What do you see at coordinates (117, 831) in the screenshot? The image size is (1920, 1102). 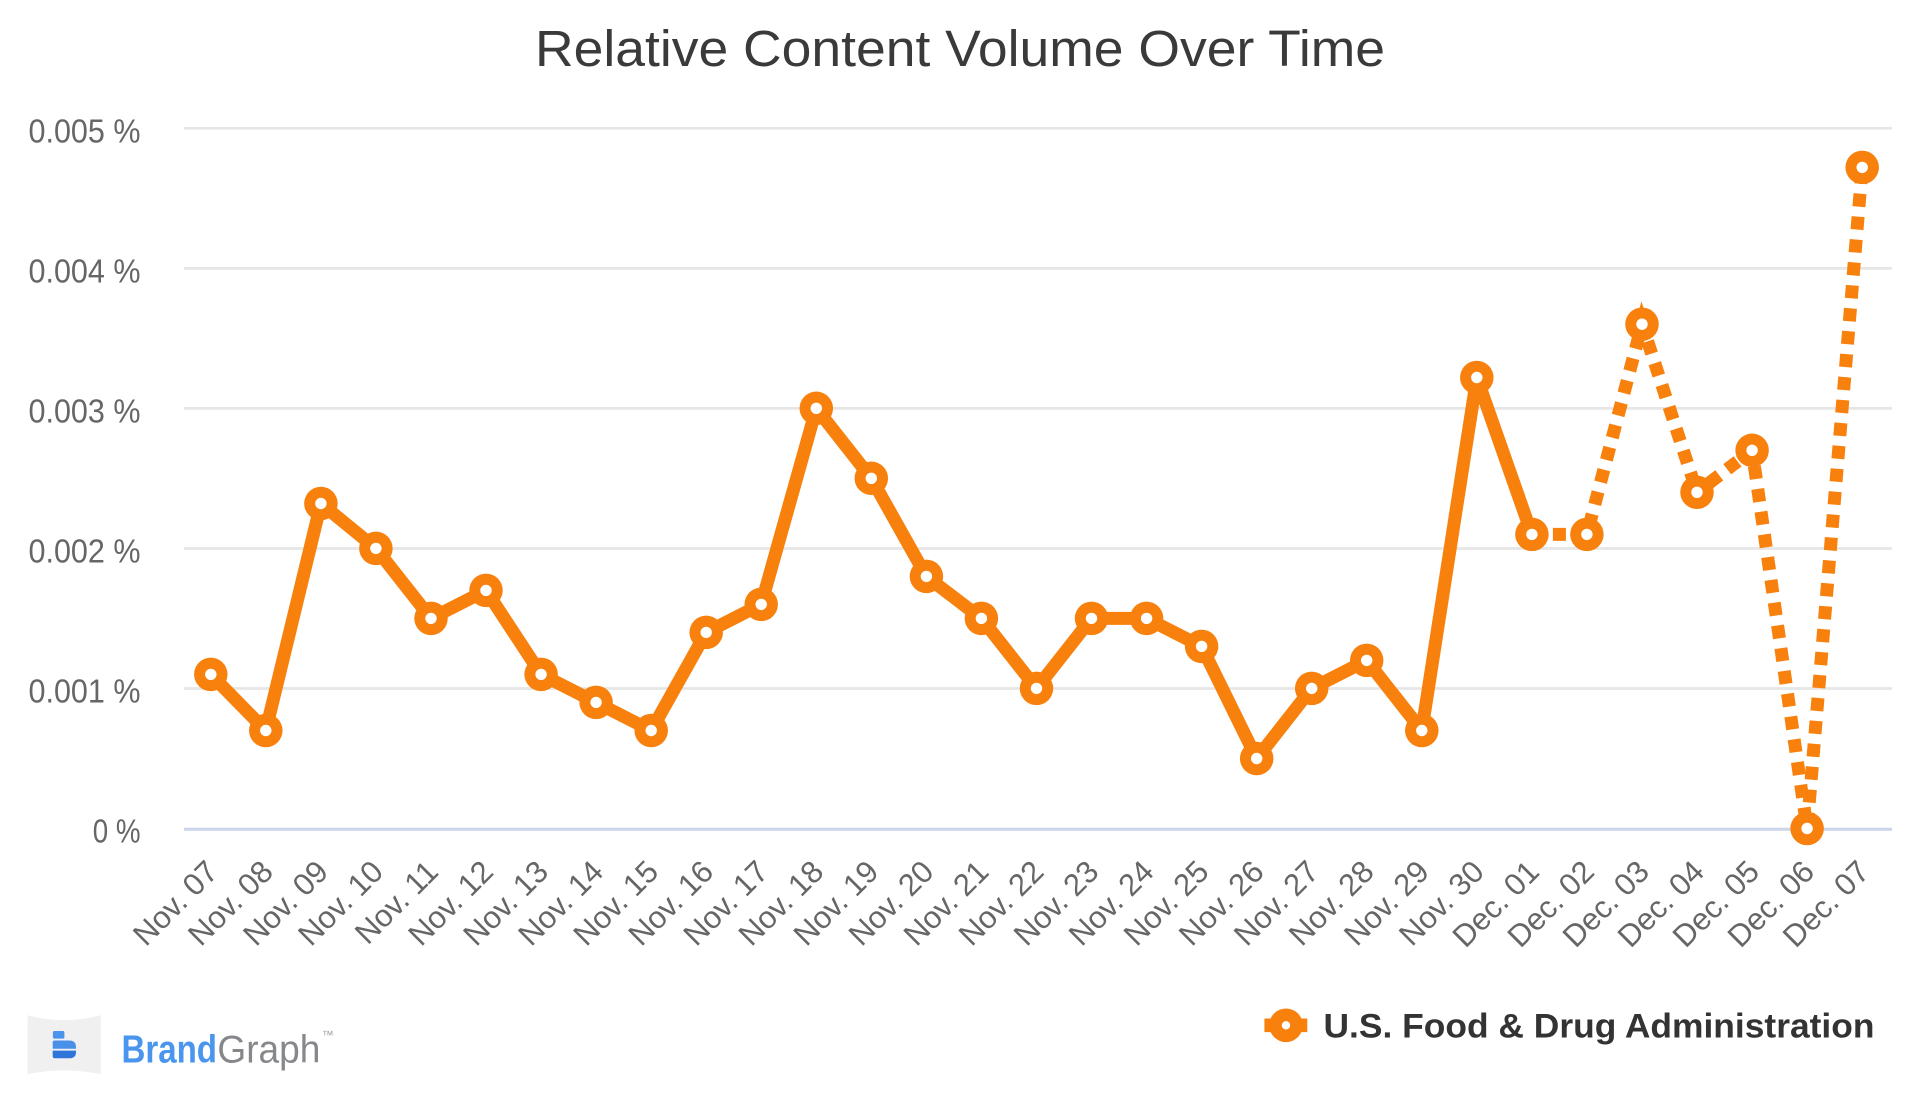 I see `svg-text: 0 %` at bounding box center [117, 831].